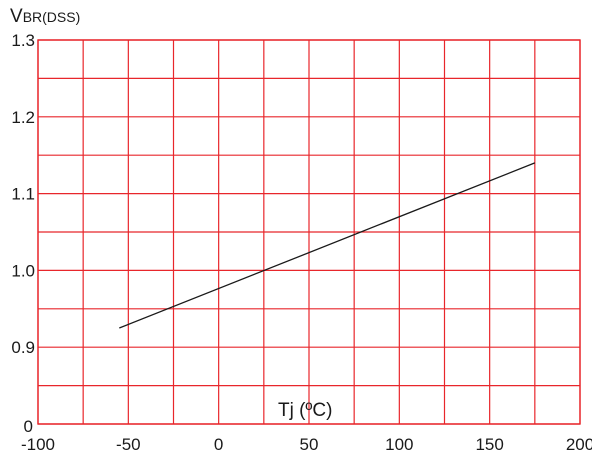 Image resolution: width=592 pixels, height=459 pixels. Describe the element at coordinates (579, 444) in the screenshot. I see `x-tick-label: 200` at that location.